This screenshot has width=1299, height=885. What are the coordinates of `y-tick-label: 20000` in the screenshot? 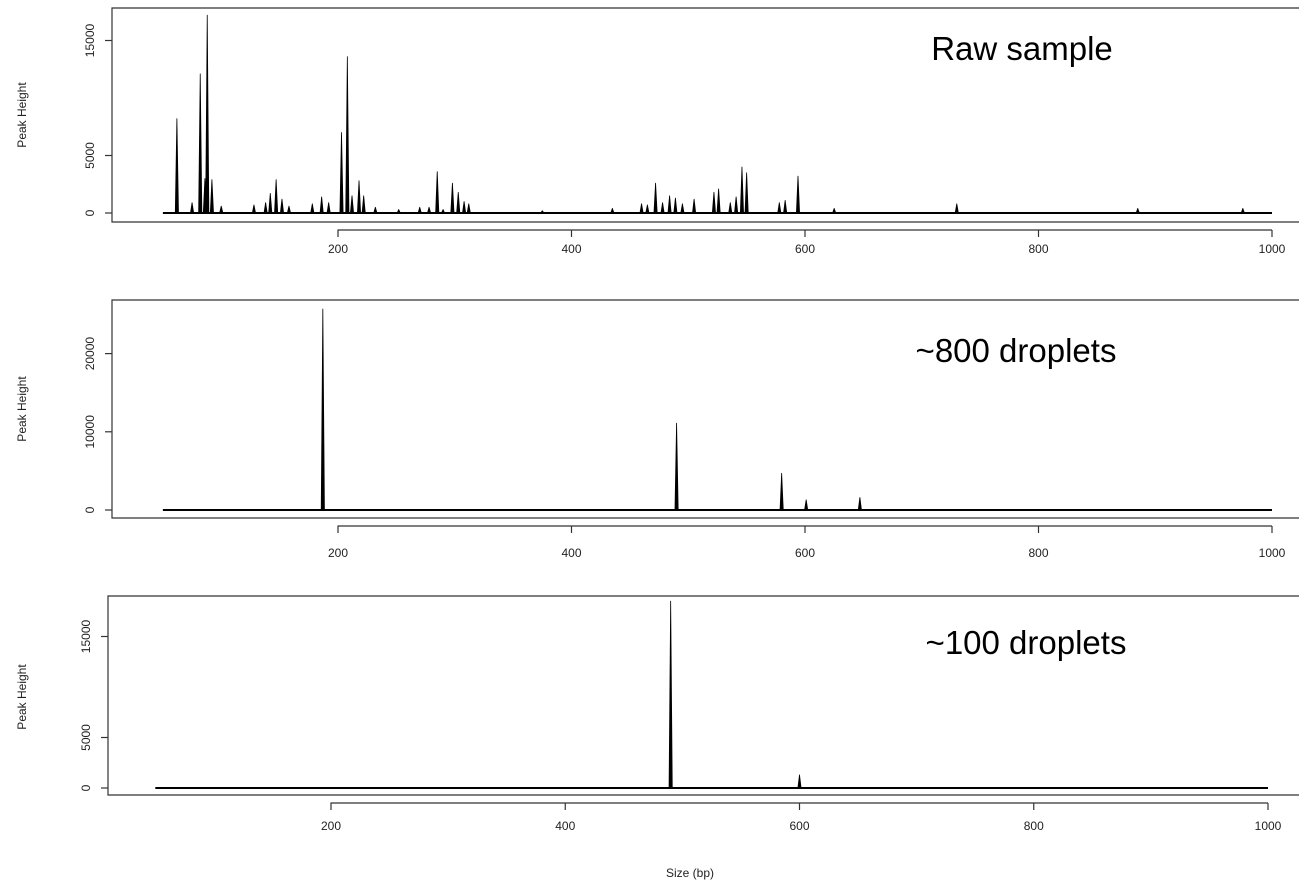 It's located at (90, 354).